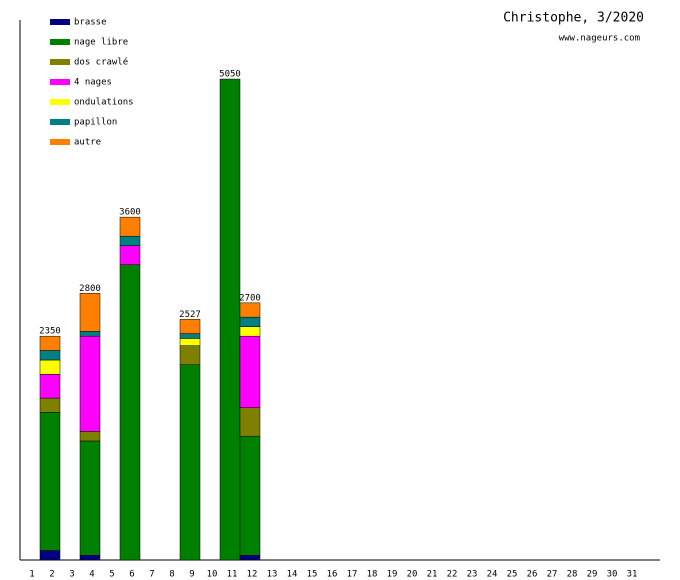  I want to click on x-tick-label: 21, so click(432, 575).